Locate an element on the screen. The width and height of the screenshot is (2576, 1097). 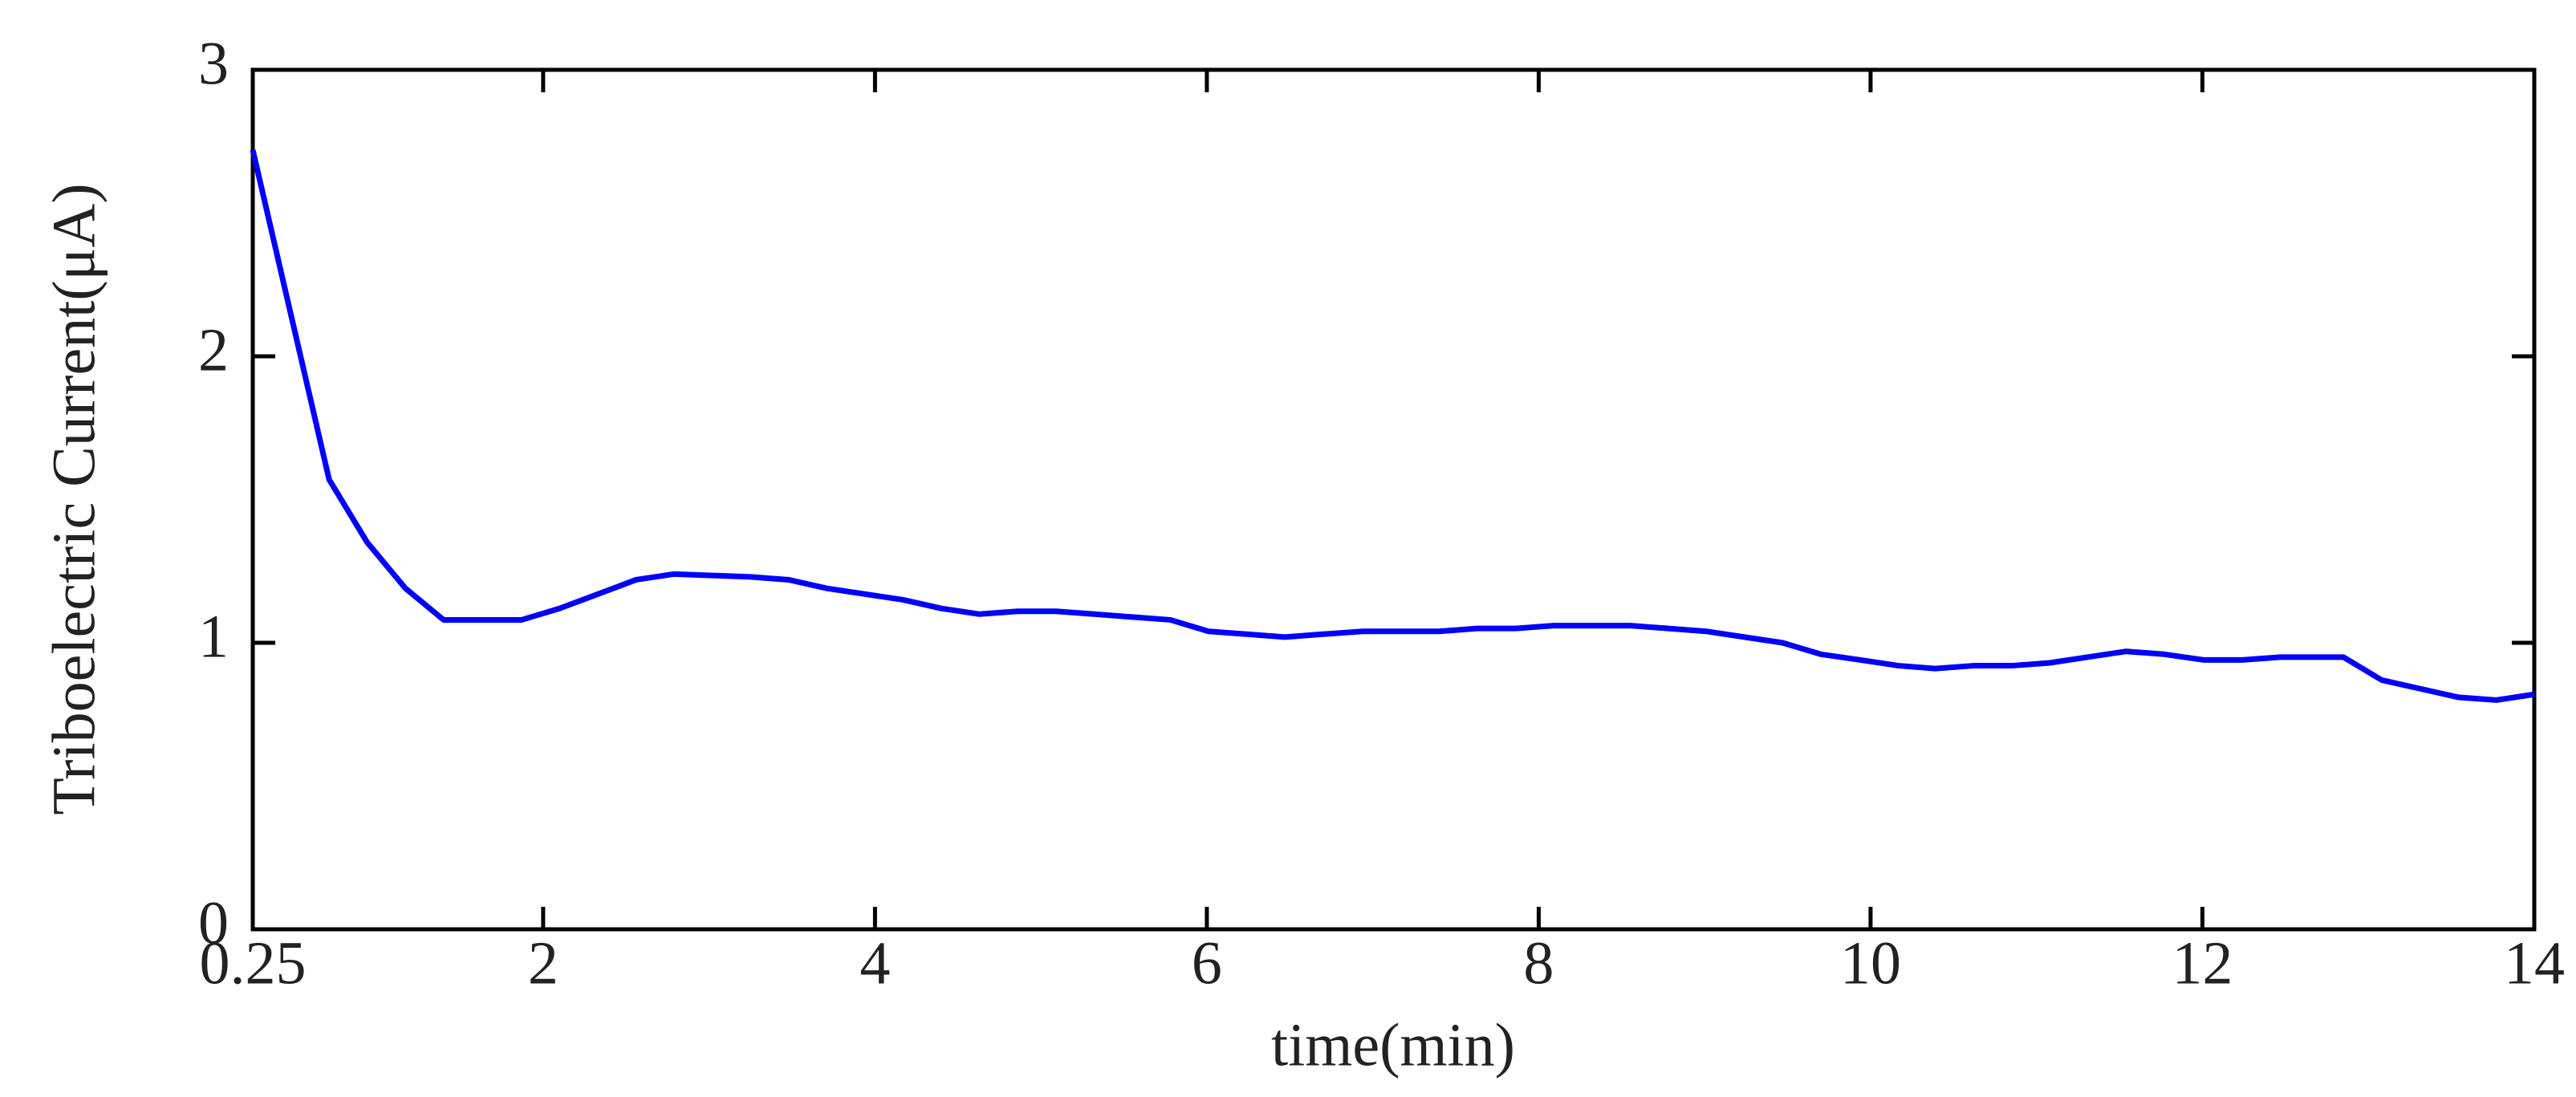
y-tick-label: 3 is located at coordinates (214, 64).